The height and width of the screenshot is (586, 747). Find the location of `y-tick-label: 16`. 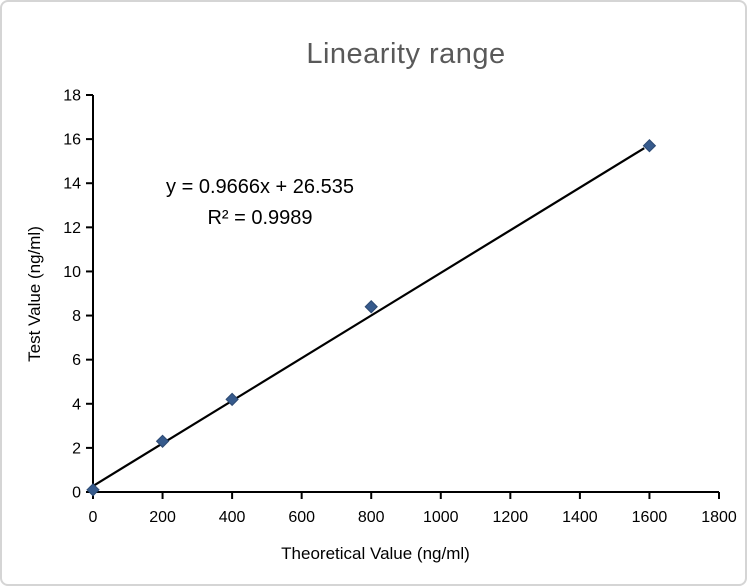

y-tick-label: 16 is located at coordinates (72, 140).